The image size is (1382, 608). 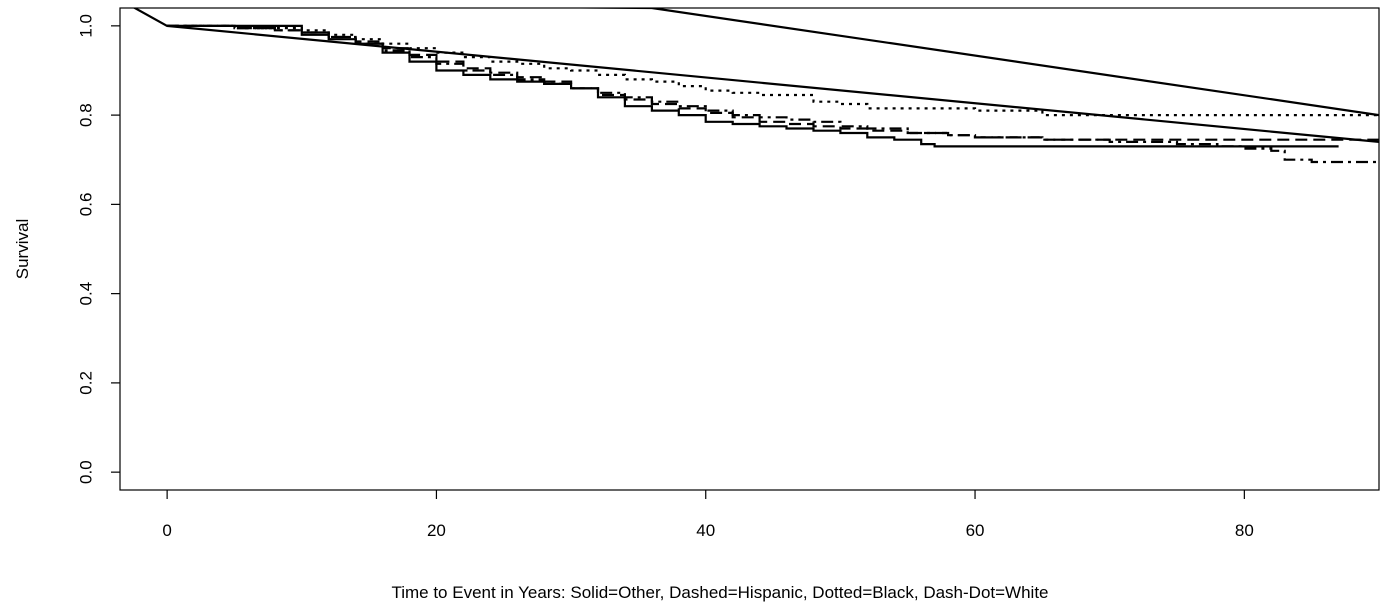 I want to click on x-tick-label: 0, so click(x=166, y=530).